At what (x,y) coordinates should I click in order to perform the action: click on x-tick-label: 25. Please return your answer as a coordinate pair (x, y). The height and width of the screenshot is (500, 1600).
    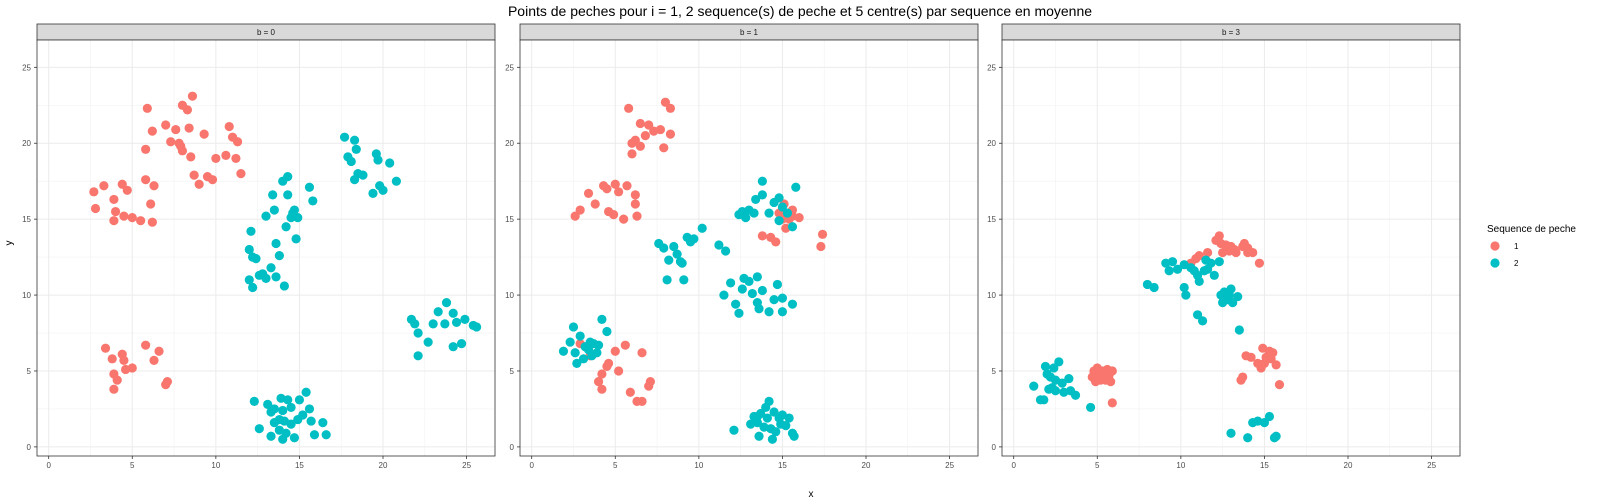
    Looking at the image, I should click on (466, 465).